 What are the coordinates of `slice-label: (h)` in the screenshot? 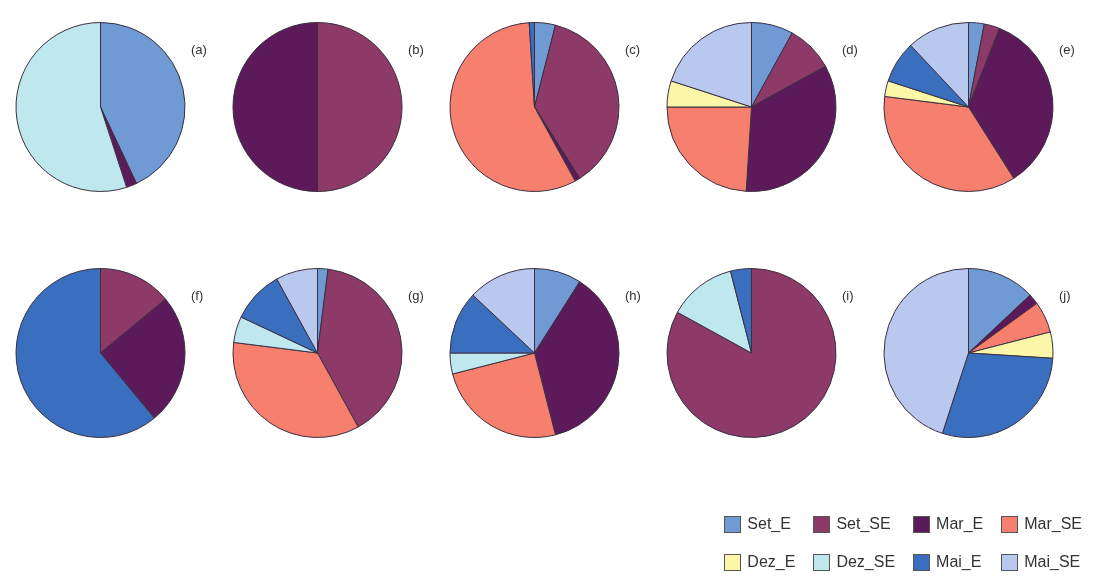 It's located at (633, 295).